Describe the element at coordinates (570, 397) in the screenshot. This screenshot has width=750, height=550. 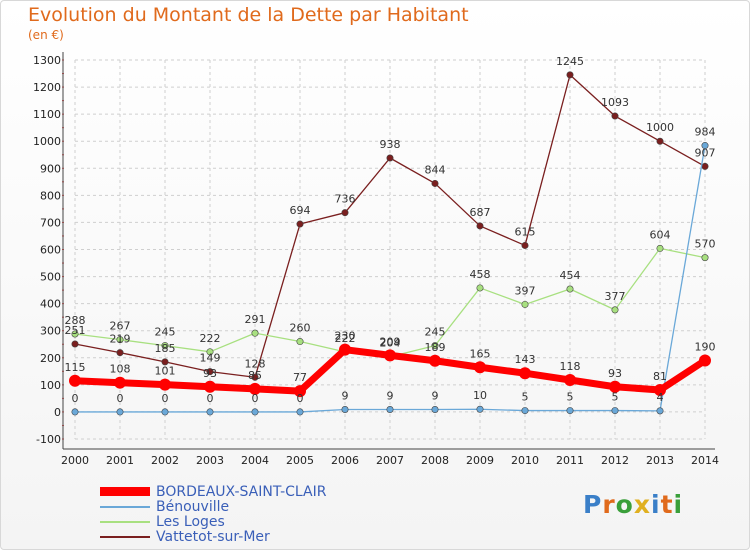
I see `data-label: 5` at that location.